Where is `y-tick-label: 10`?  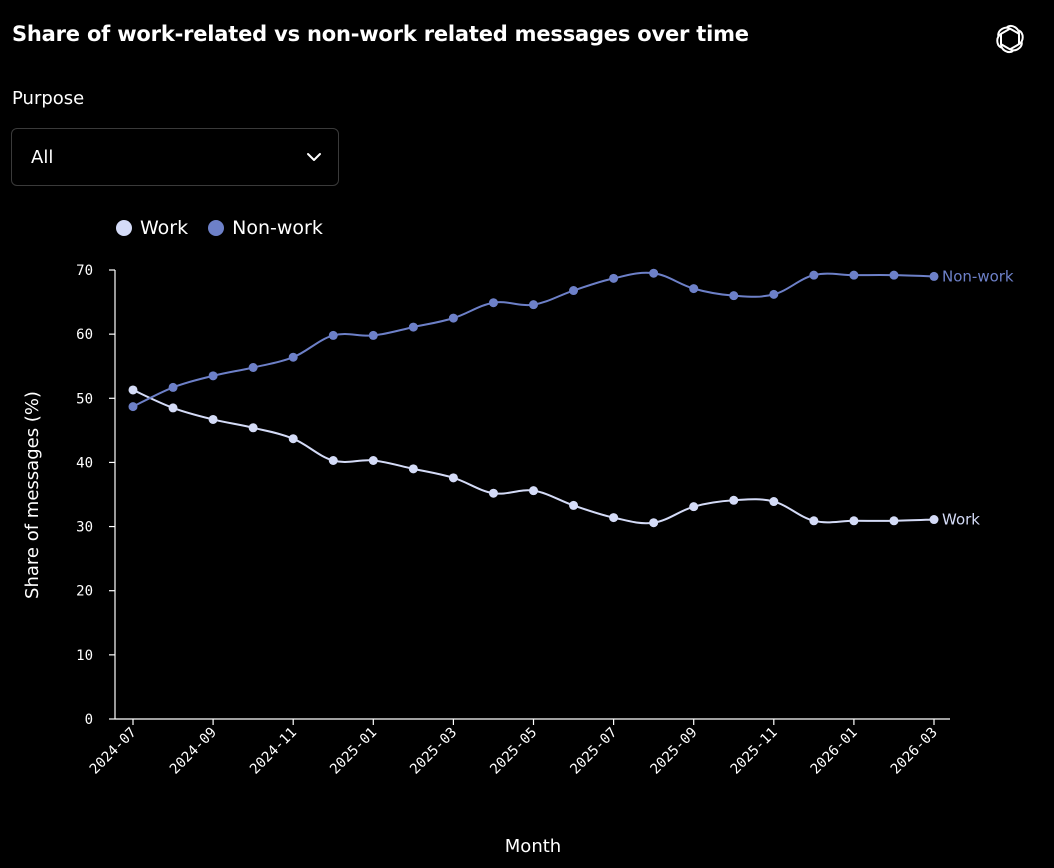
y-tick-label: 10 is located at coordinates (84, 656).